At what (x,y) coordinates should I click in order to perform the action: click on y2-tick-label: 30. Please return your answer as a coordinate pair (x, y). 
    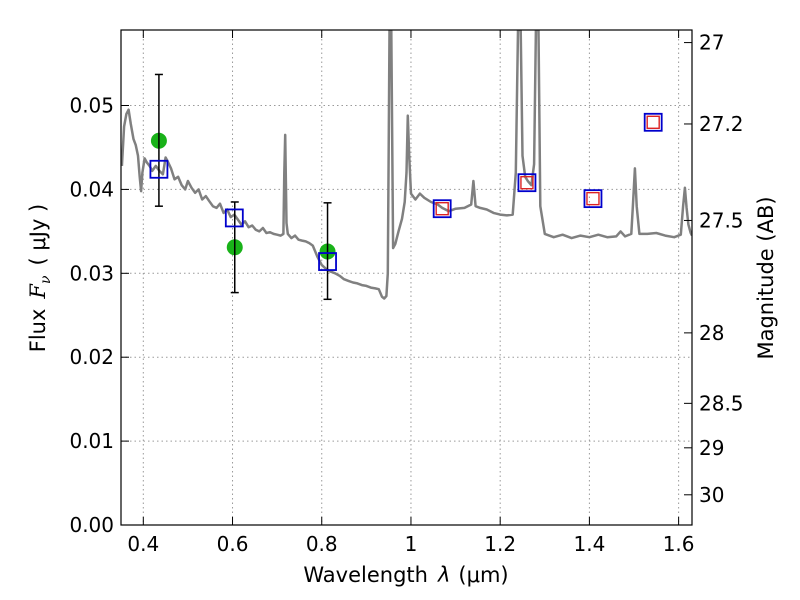
    Looking at the image, I should click on (711, 495).